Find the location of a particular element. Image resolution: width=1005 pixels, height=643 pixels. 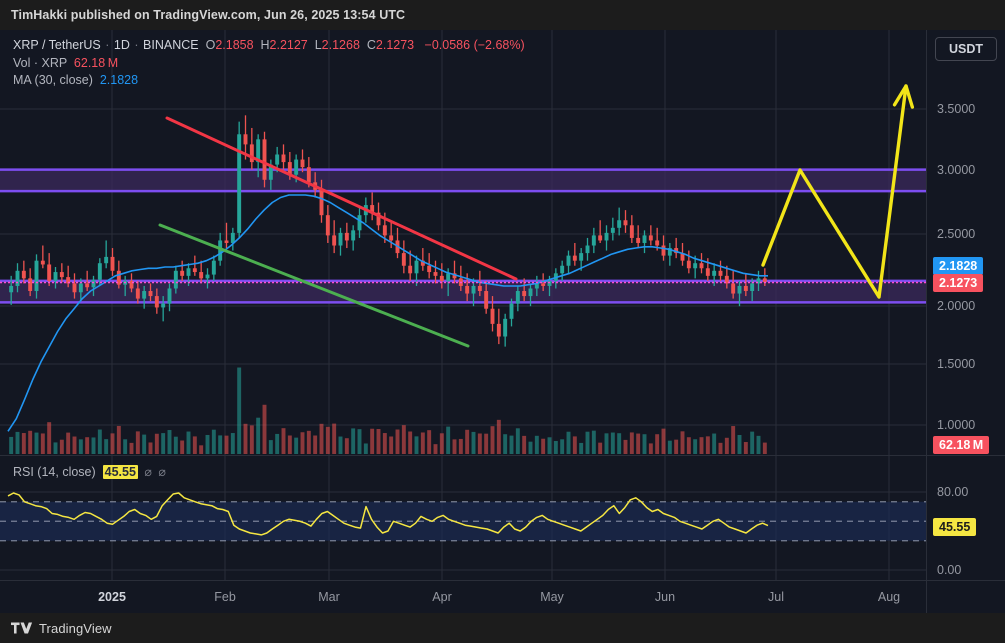

rsi-axis-divider is located at coordinates (926, 518).